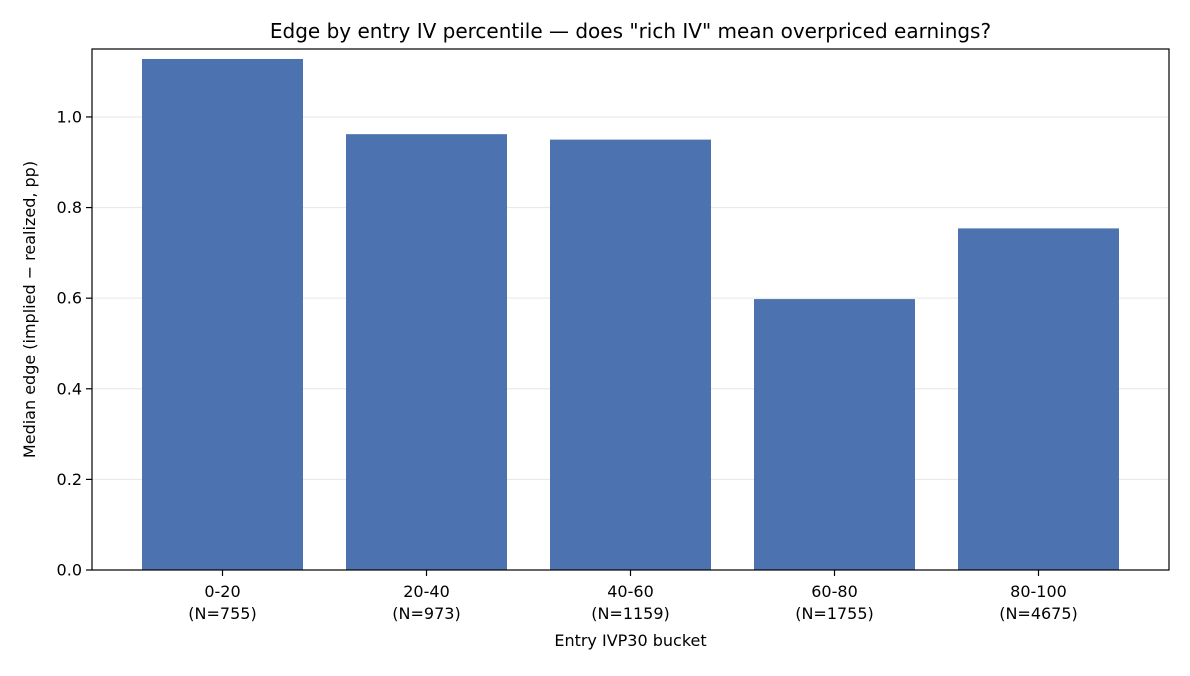  What do you see at coordinates (1038, 613) in the screenshot?
I see `x-tick-count-label: (N=4675)` at bounding box center [1038, 613].